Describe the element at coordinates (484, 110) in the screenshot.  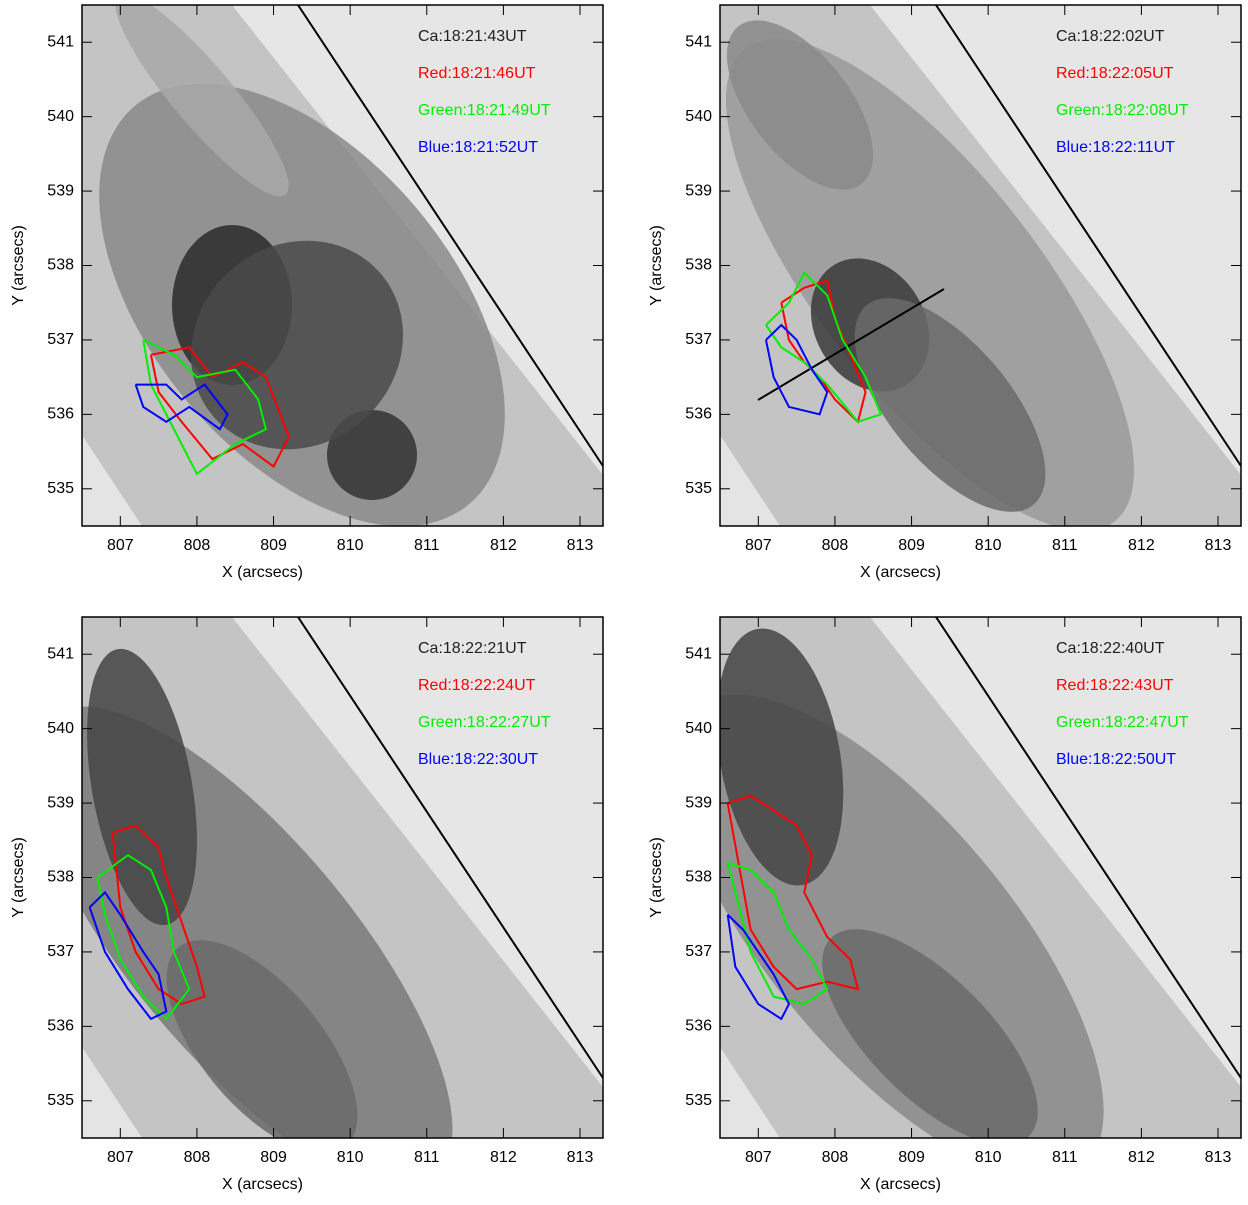
I see `legend-entry: Green:18:21:49UT` at that location.